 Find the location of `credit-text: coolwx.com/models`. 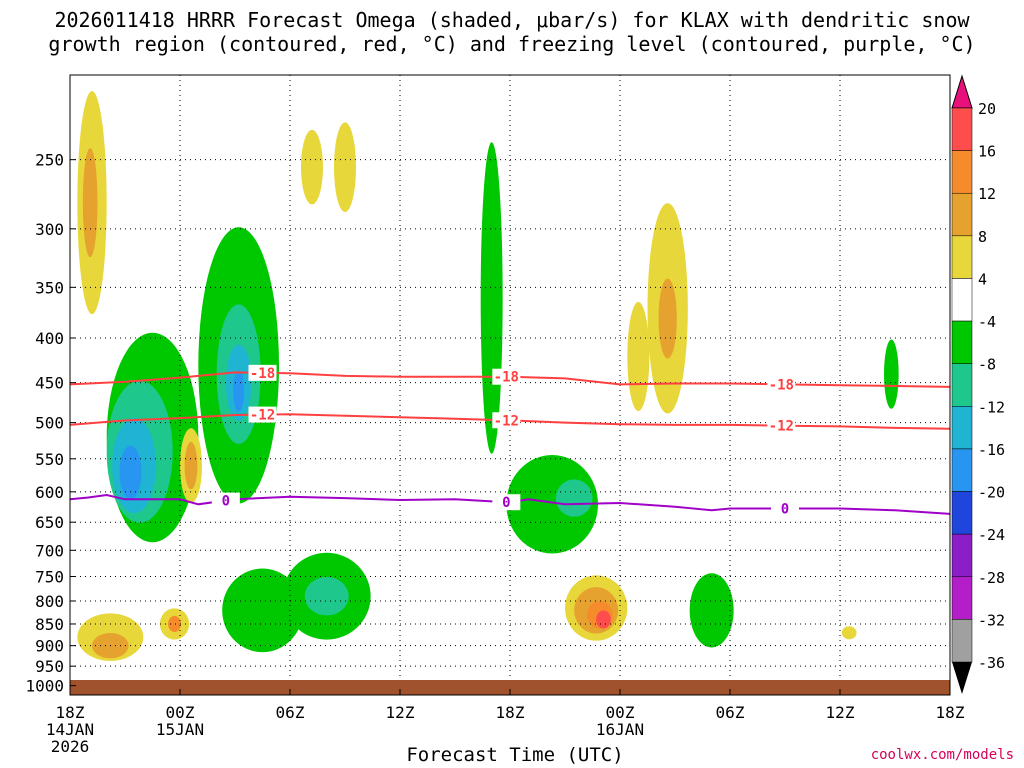

credit-text: coolwx.com/models is located at coordinates (942, 755).